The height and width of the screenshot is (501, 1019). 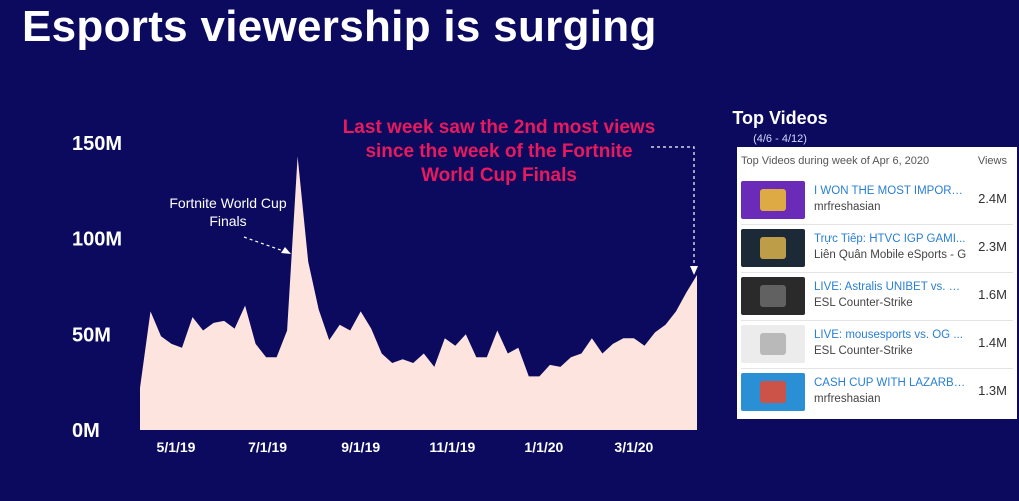 What do you see at coordinates (265, 244) in the screenshot?
I see `peak-annotation-leader` at bounding box center [265, 244].